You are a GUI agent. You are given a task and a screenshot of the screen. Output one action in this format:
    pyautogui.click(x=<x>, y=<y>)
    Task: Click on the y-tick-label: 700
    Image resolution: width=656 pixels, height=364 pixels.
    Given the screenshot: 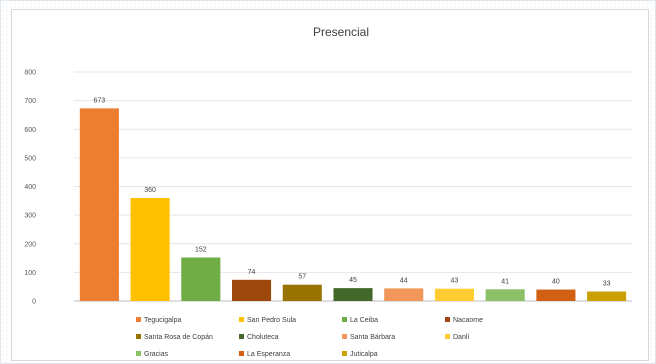 What is the action you would take?
    pyautogui.click(x=30, y=101)
    